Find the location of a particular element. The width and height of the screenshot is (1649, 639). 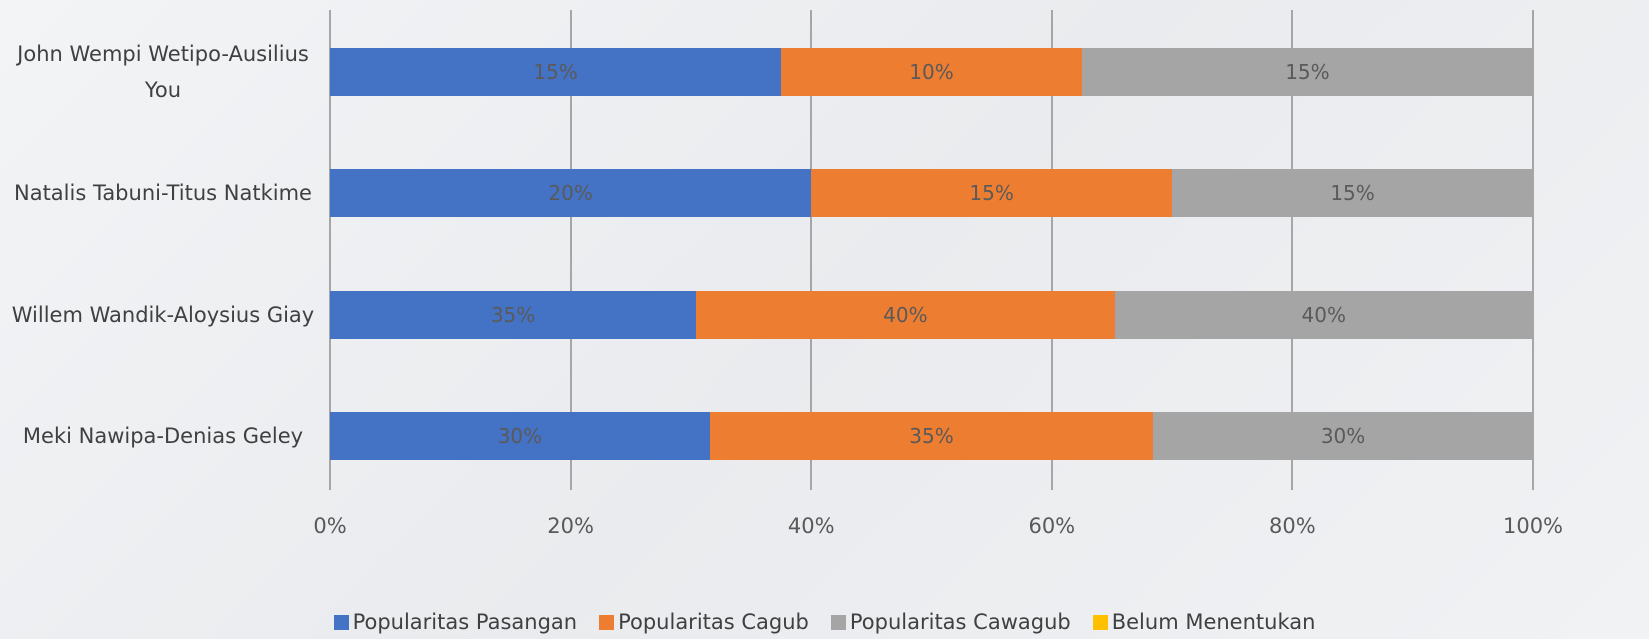

data-label: 20% is located at coordinates (570, 193).